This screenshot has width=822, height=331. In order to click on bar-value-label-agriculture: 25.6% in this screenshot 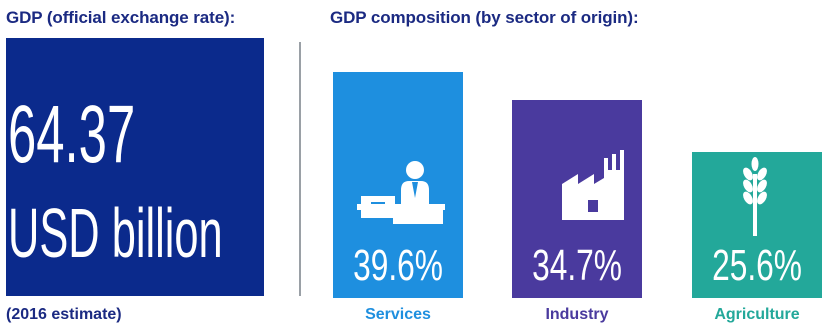, I will do `click(757, 265)`.